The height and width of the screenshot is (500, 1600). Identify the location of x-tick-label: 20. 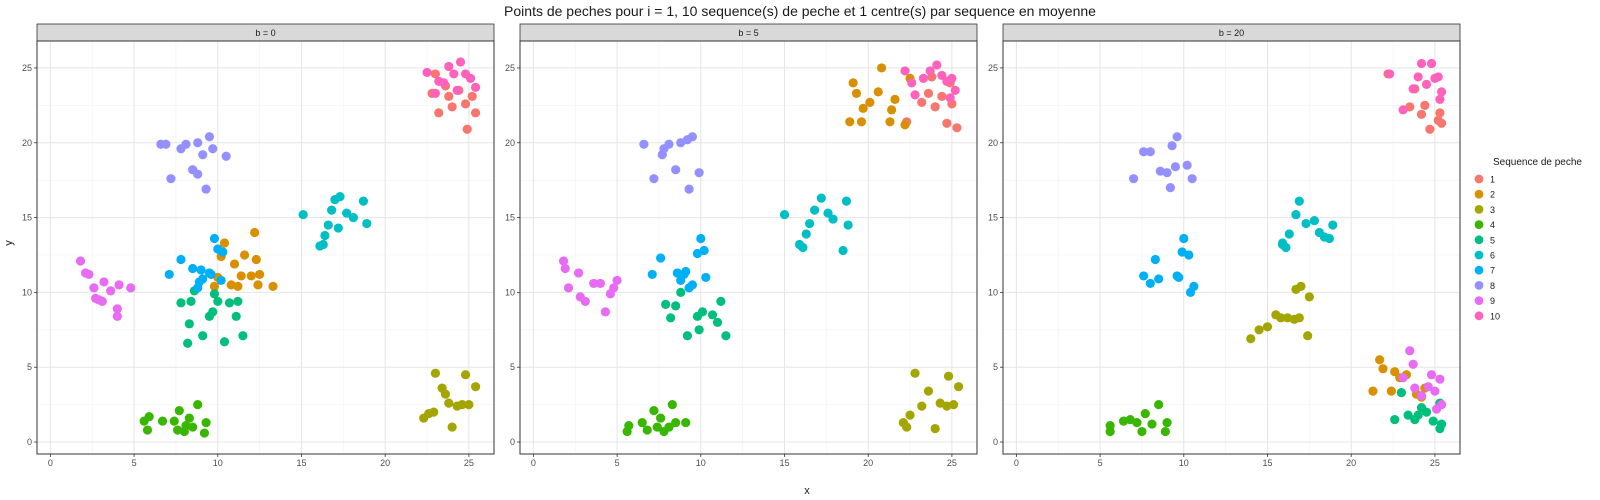
(1351, 463).